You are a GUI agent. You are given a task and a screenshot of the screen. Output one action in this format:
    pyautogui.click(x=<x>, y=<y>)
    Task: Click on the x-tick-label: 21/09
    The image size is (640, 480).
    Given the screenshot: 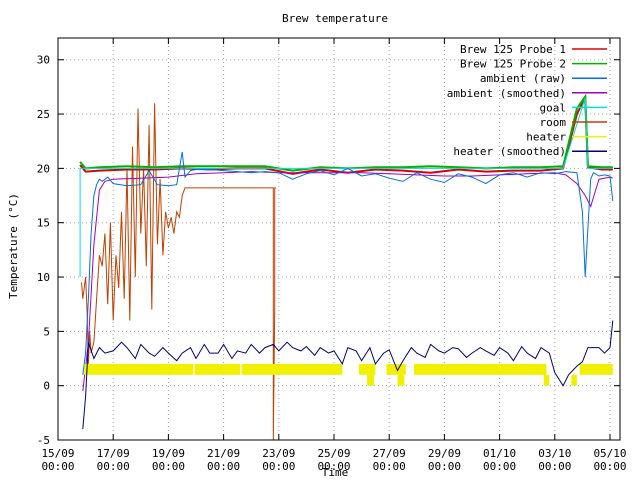 What is the action you would take?
    pyautogui.click(x=223, y=453)
    